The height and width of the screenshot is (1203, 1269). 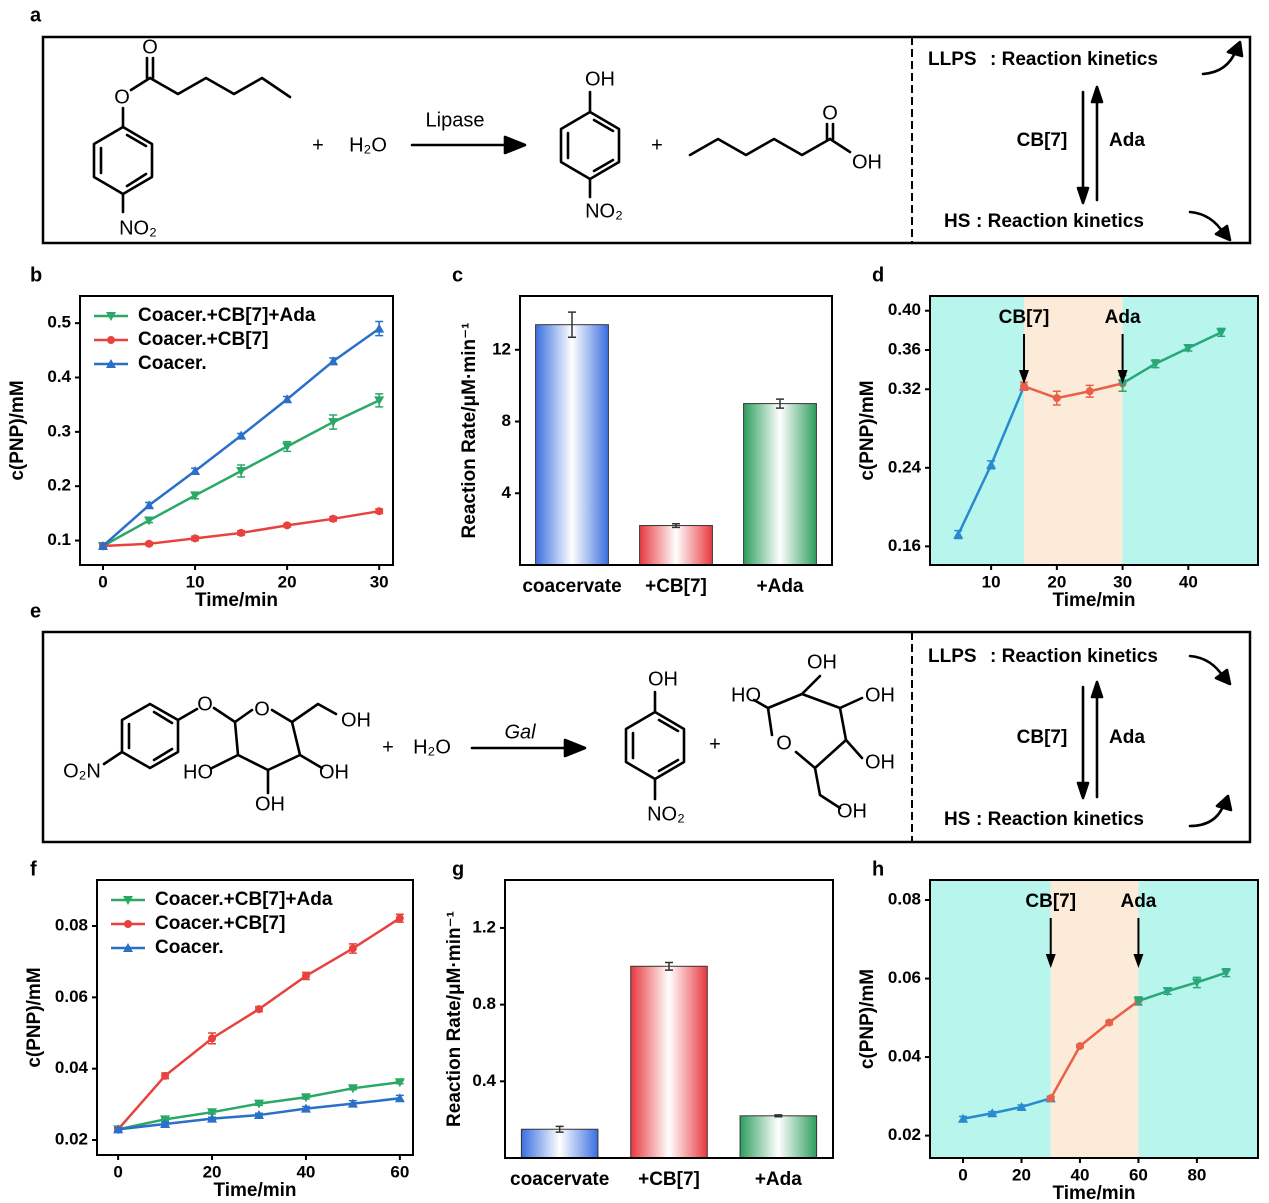 What do you see at coordinates (379, 581) in the screenshot?
I see `x-tick-label: 30` at bounding box center [379, 581].